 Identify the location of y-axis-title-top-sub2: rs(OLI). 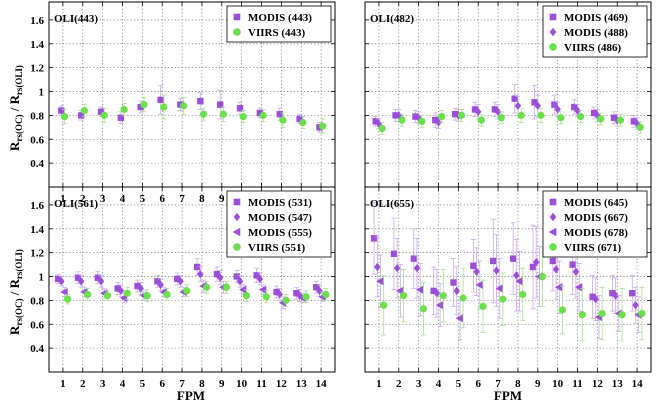
(19, 80).